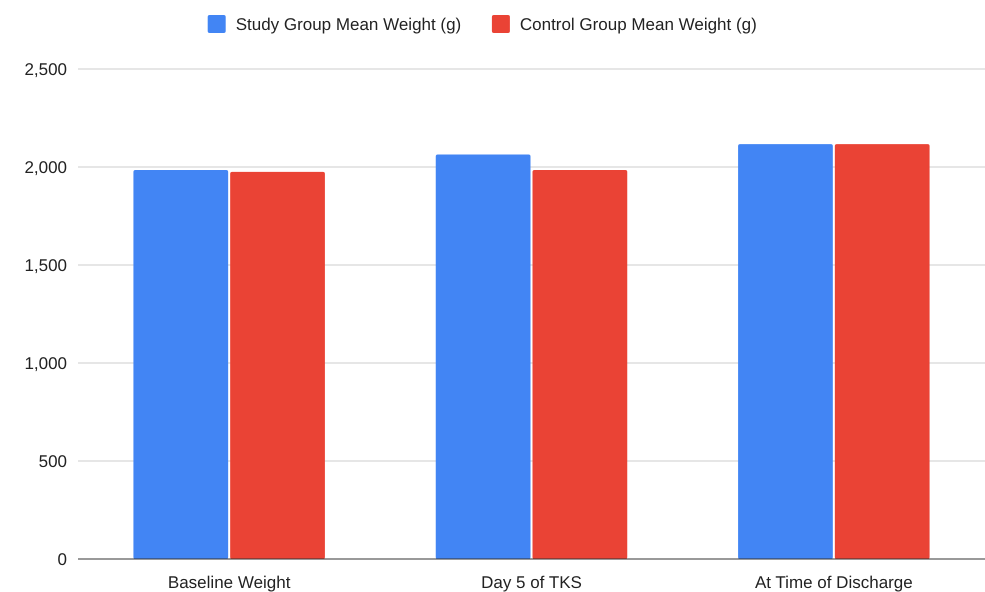 The width and height of the screenshot is (985, 592). What do you see at coordinates (62, 559) in the screenshot?
I see `y-tick-label: 0` at bounding box center [62, 559].